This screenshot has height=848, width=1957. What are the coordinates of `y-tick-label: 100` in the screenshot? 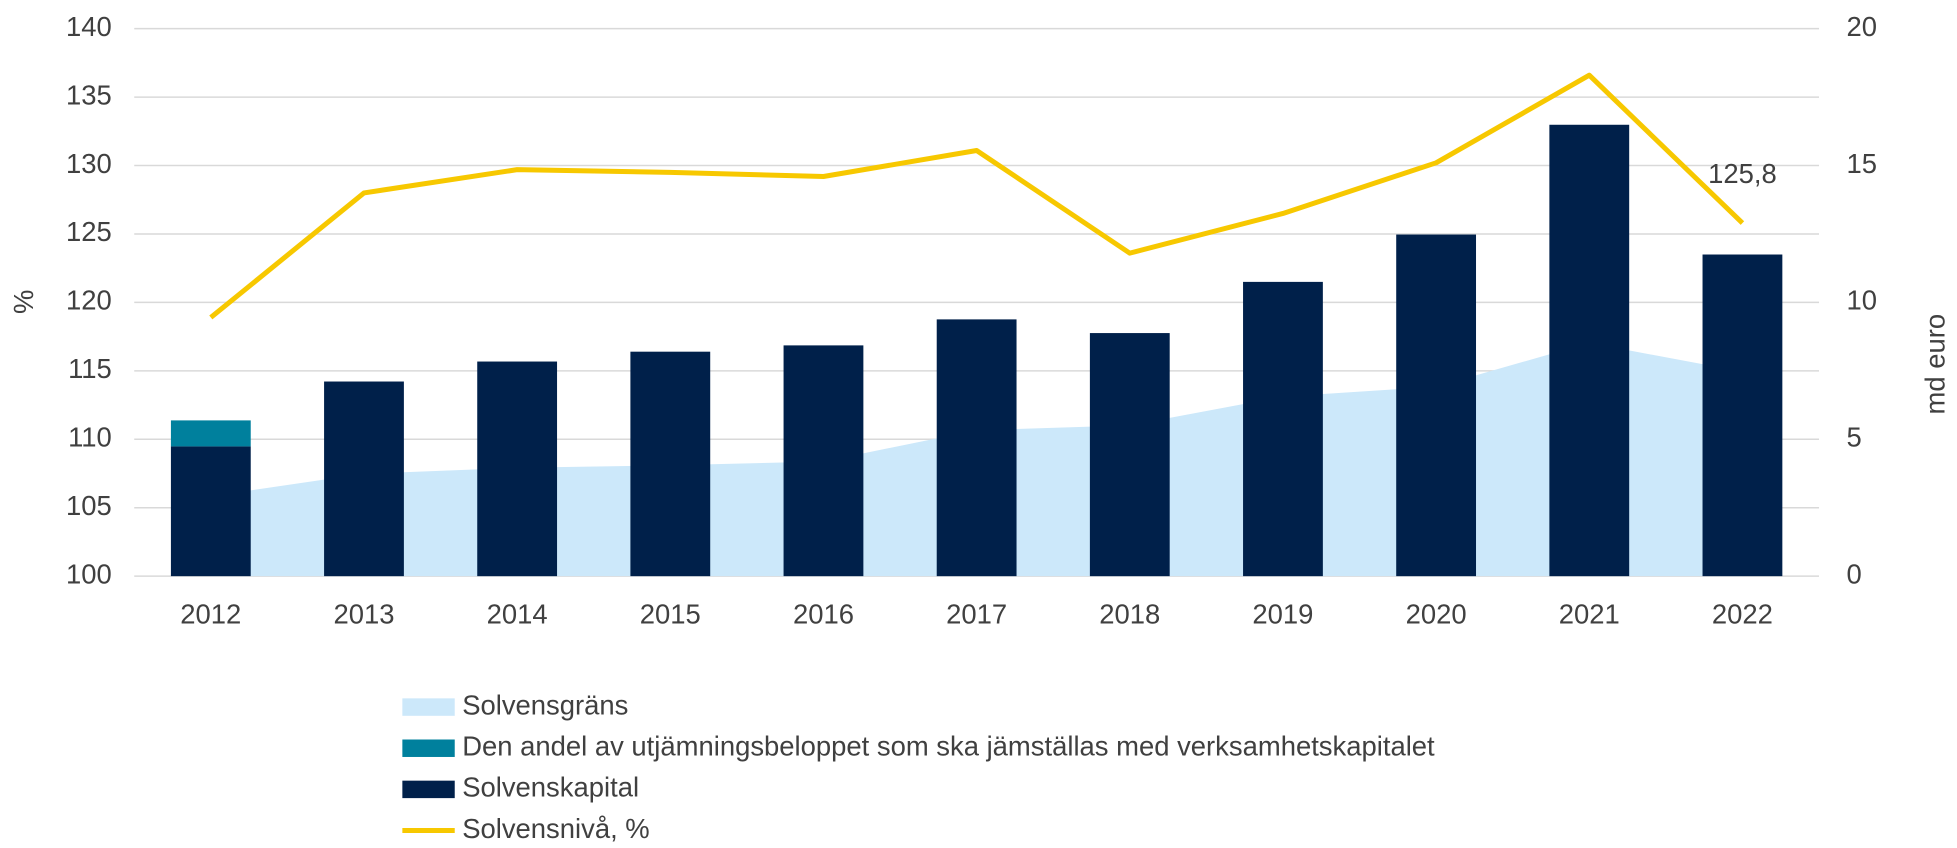 It's located at (89, 573).